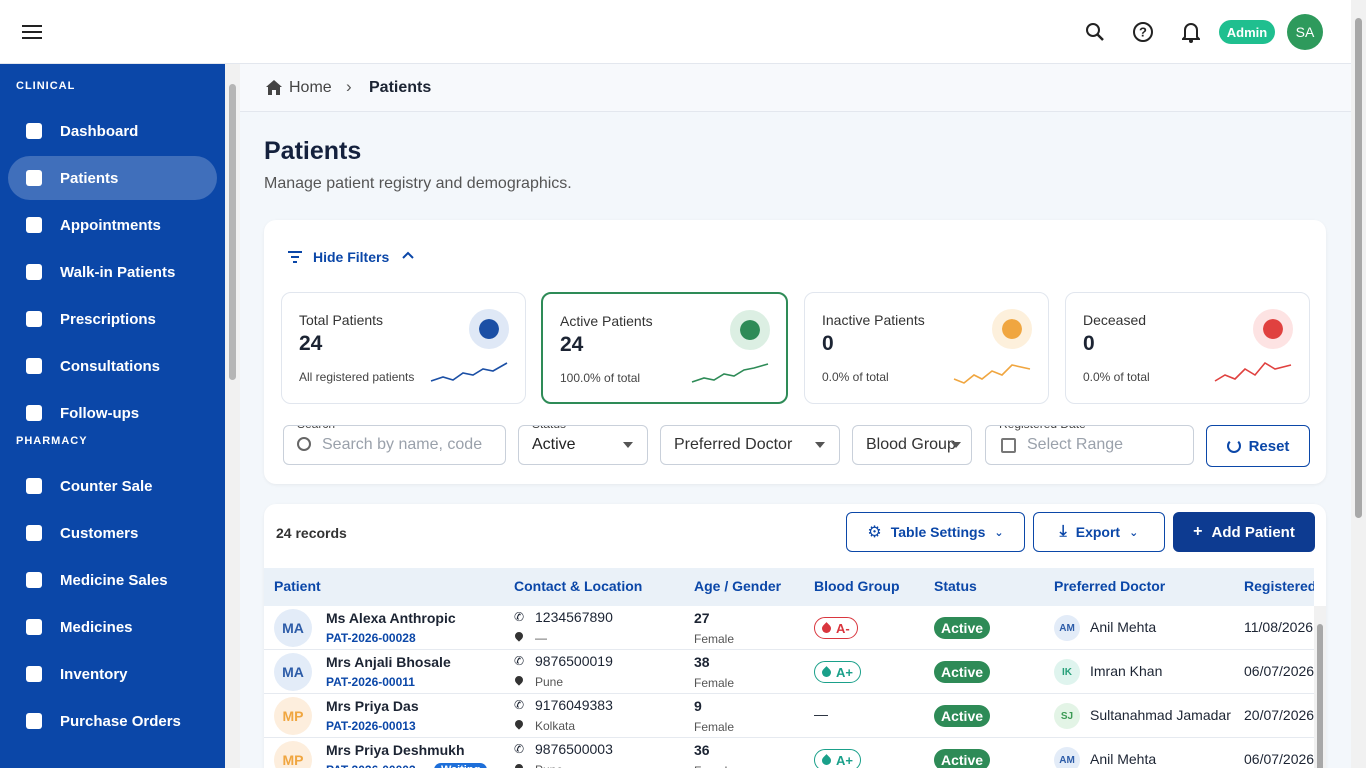  Describe the element at coordinates (112, 225) in the screenshot. I see `nav-item: Appointments` at that location.